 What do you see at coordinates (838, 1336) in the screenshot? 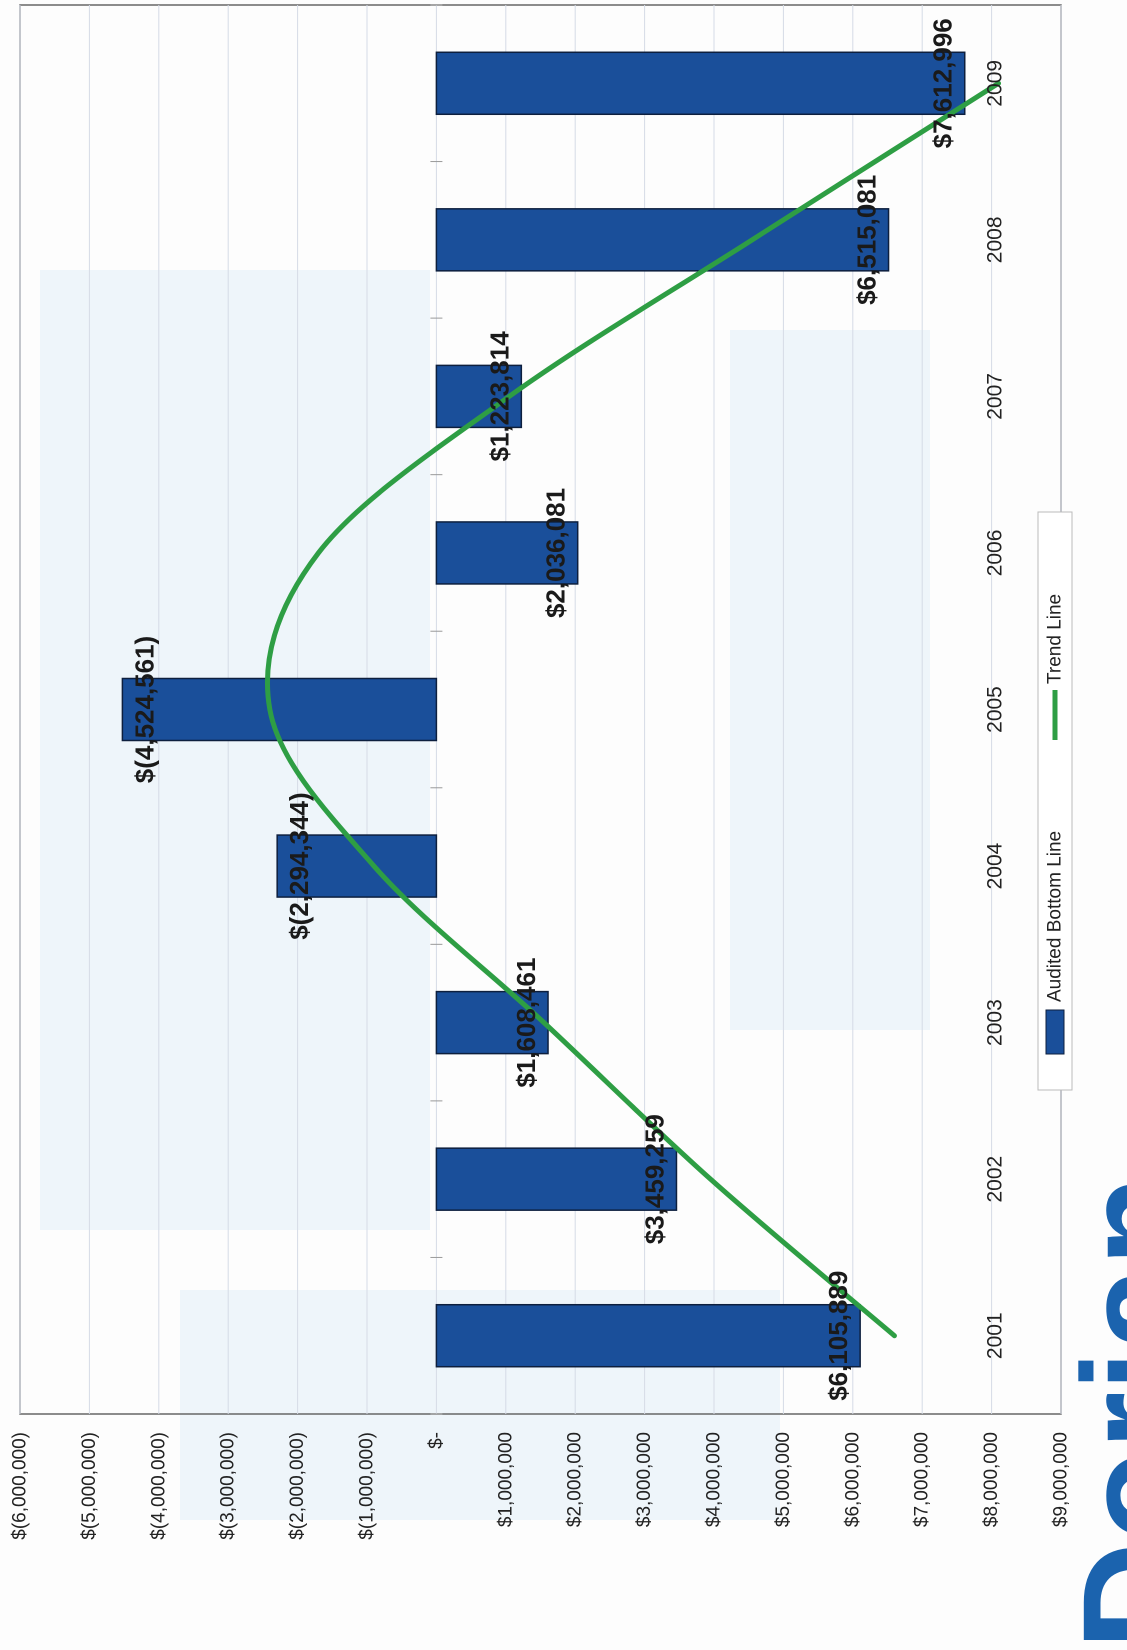
I see `data-label-2001: $6,105,889` at bounding box center [838, 1336].